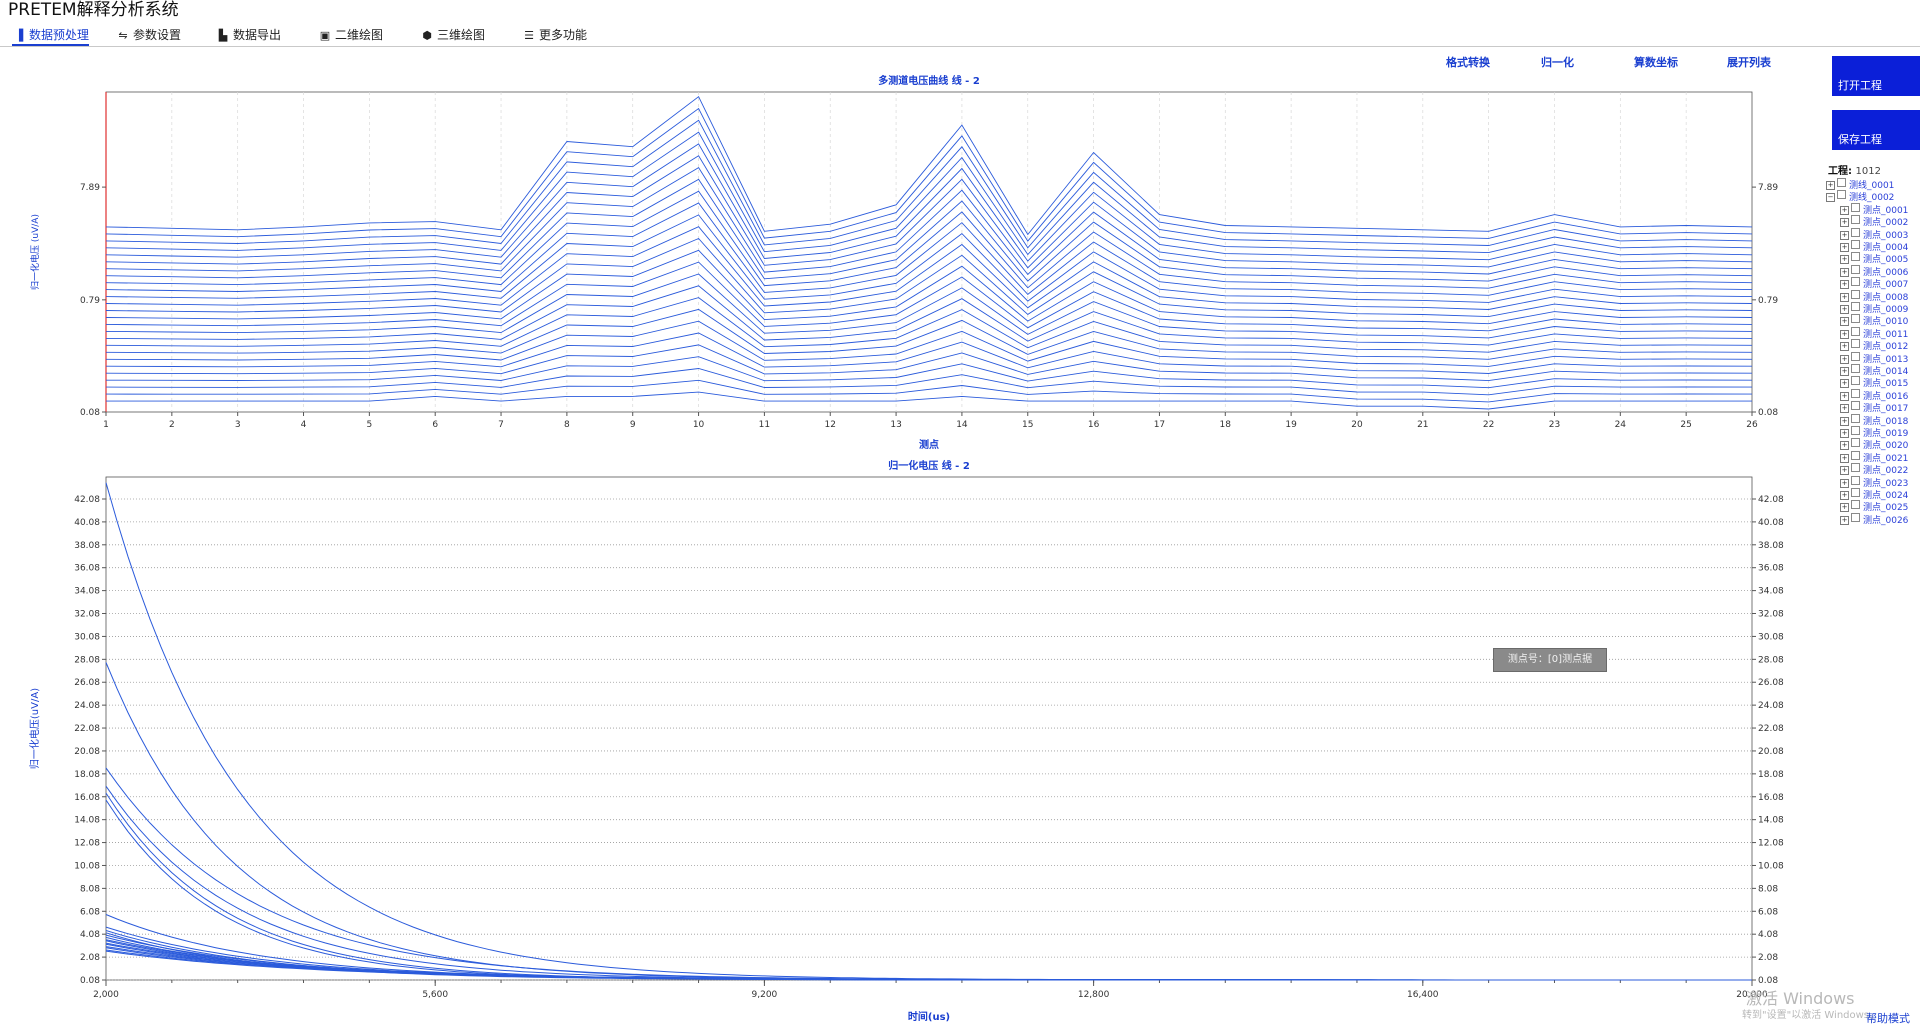  Describe the element at coordinates (1557, 62) in the screenshot. I see `normalize-button: 归一化` at that location.